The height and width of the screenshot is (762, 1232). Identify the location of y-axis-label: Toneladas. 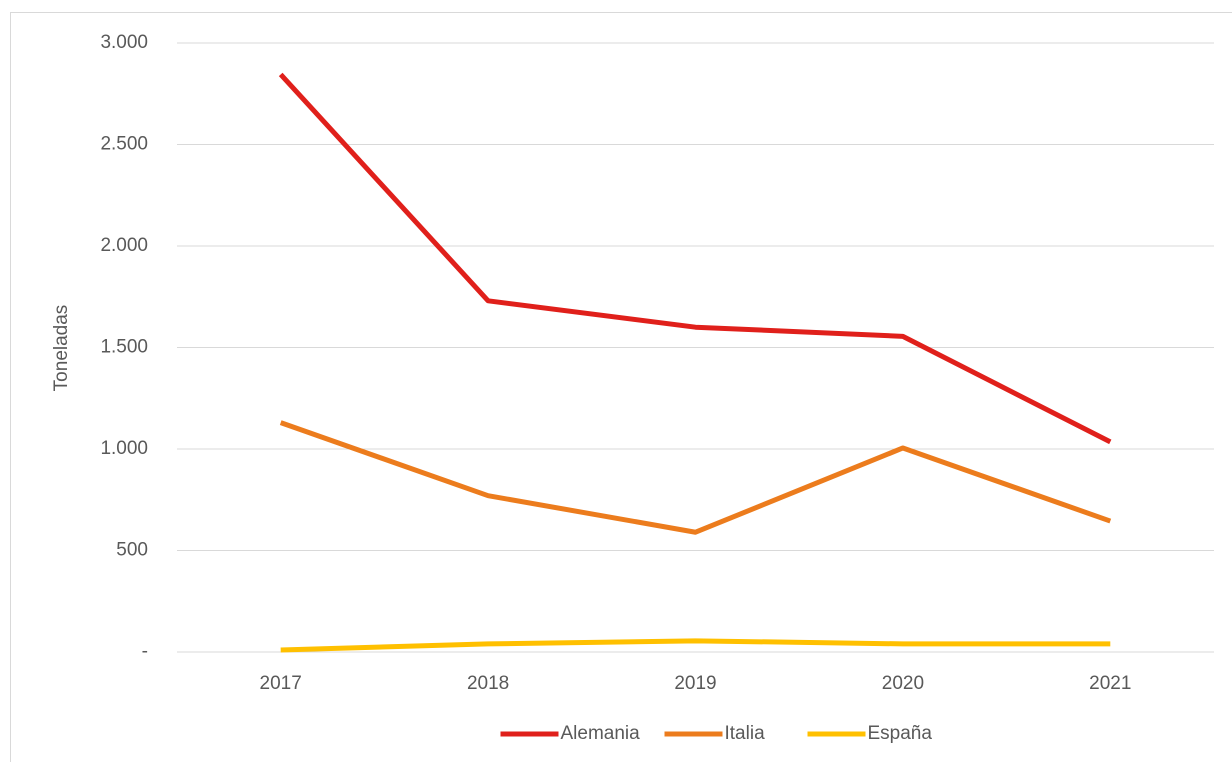
(61, 348).